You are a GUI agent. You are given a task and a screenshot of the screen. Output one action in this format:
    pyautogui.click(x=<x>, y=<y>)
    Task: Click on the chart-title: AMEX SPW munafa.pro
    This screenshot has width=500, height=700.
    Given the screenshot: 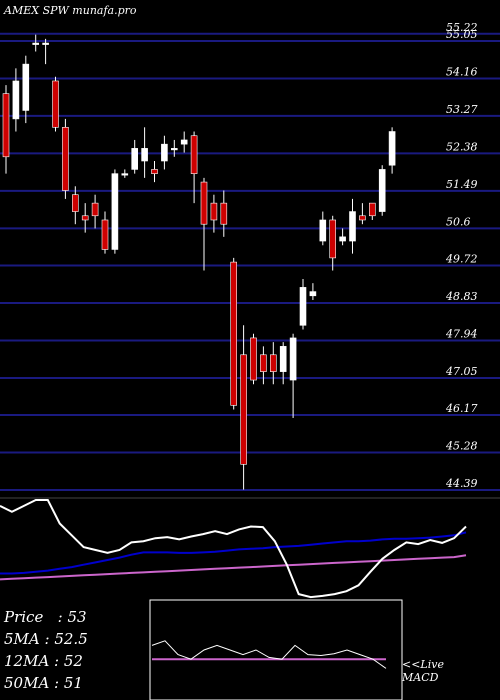 What is the action you would take?
    pyautogui.click(x=70, y=10)
    